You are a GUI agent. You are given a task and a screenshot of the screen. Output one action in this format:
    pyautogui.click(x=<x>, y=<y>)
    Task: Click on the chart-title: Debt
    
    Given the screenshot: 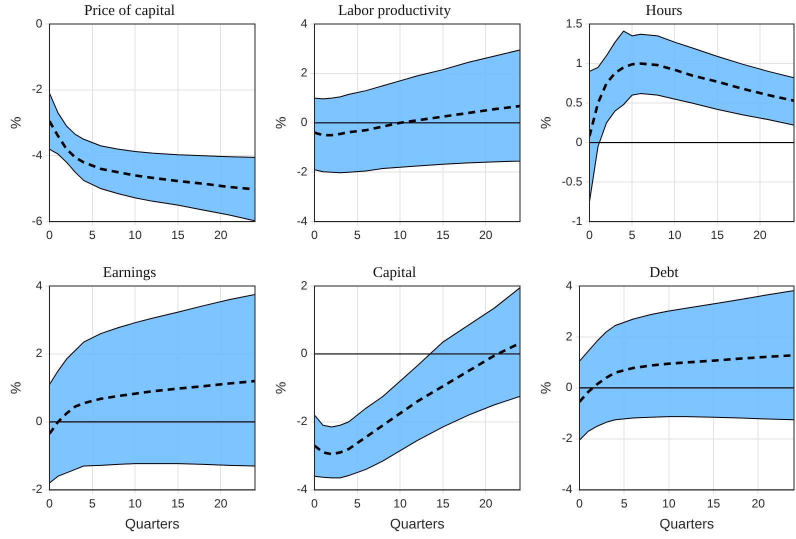 What is the action you would take?
    pyautogui.click(x=664, y=272)
    